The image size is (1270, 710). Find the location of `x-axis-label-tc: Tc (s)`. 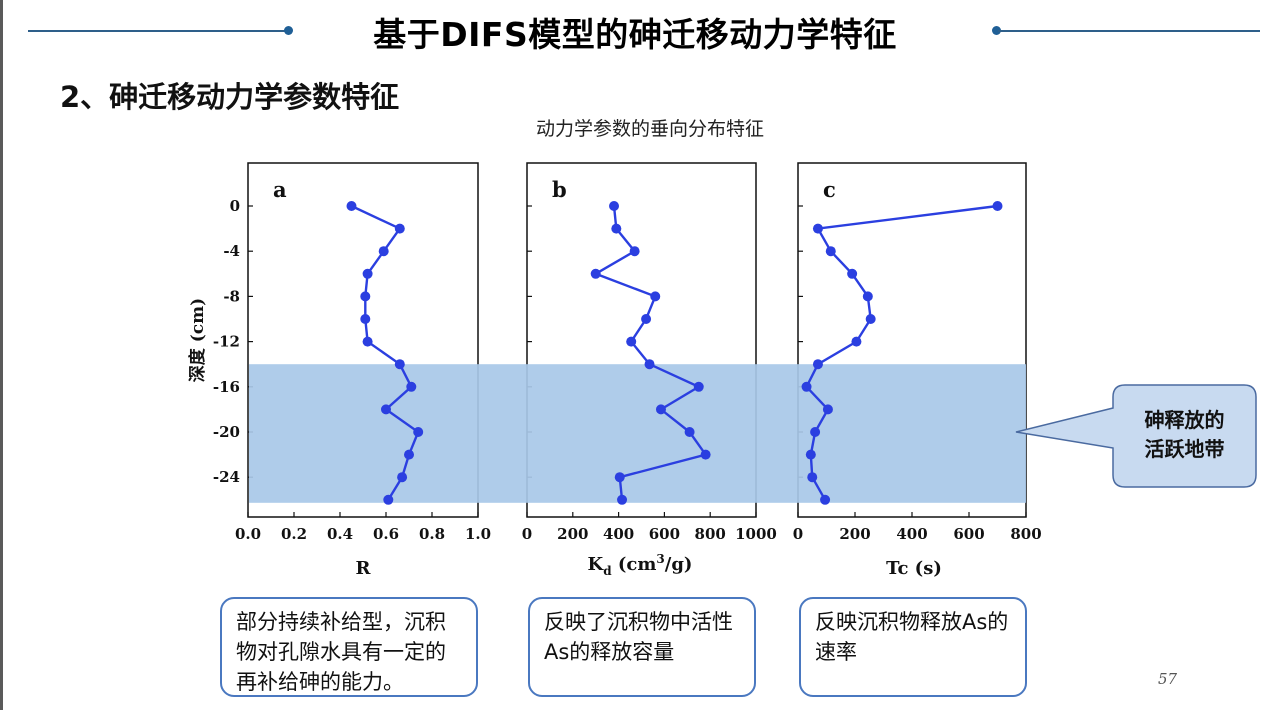

x-axis-label-tc: Tc (s) is located at coordinates (914, 568).